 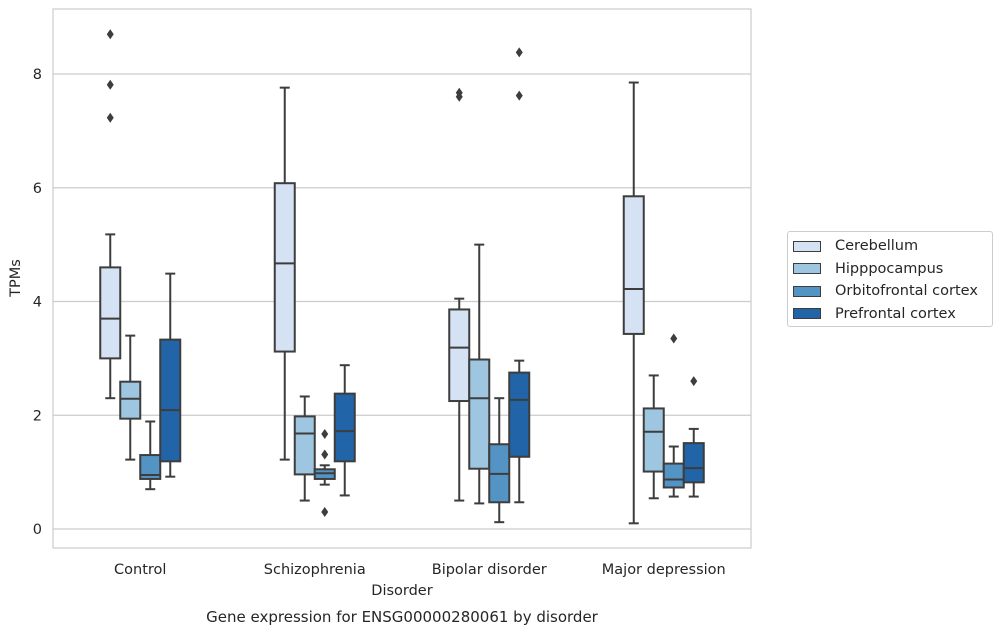 I want to click on legend-label: Prefrontal cortex, so click(x=895, y=313).